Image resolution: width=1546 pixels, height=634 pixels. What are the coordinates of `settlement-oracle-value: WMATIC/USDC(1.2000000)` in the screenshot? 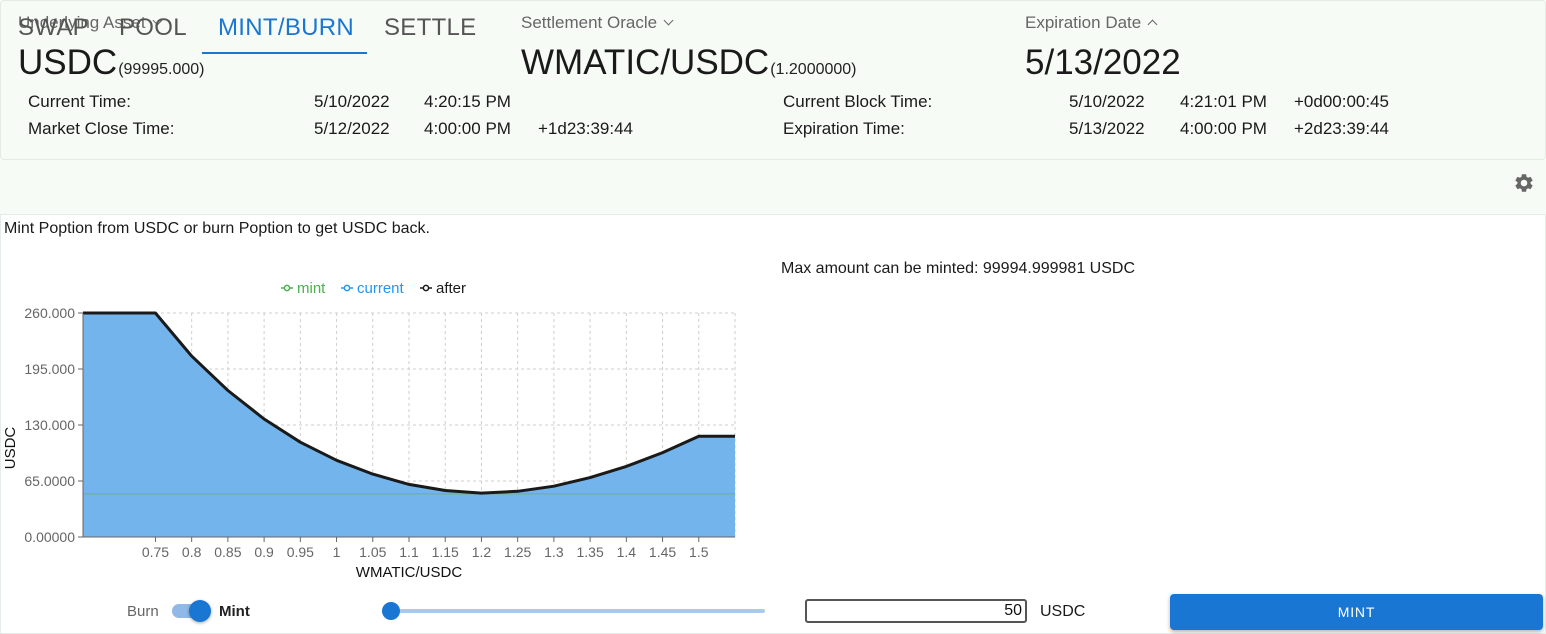 It's located at (689, 63).